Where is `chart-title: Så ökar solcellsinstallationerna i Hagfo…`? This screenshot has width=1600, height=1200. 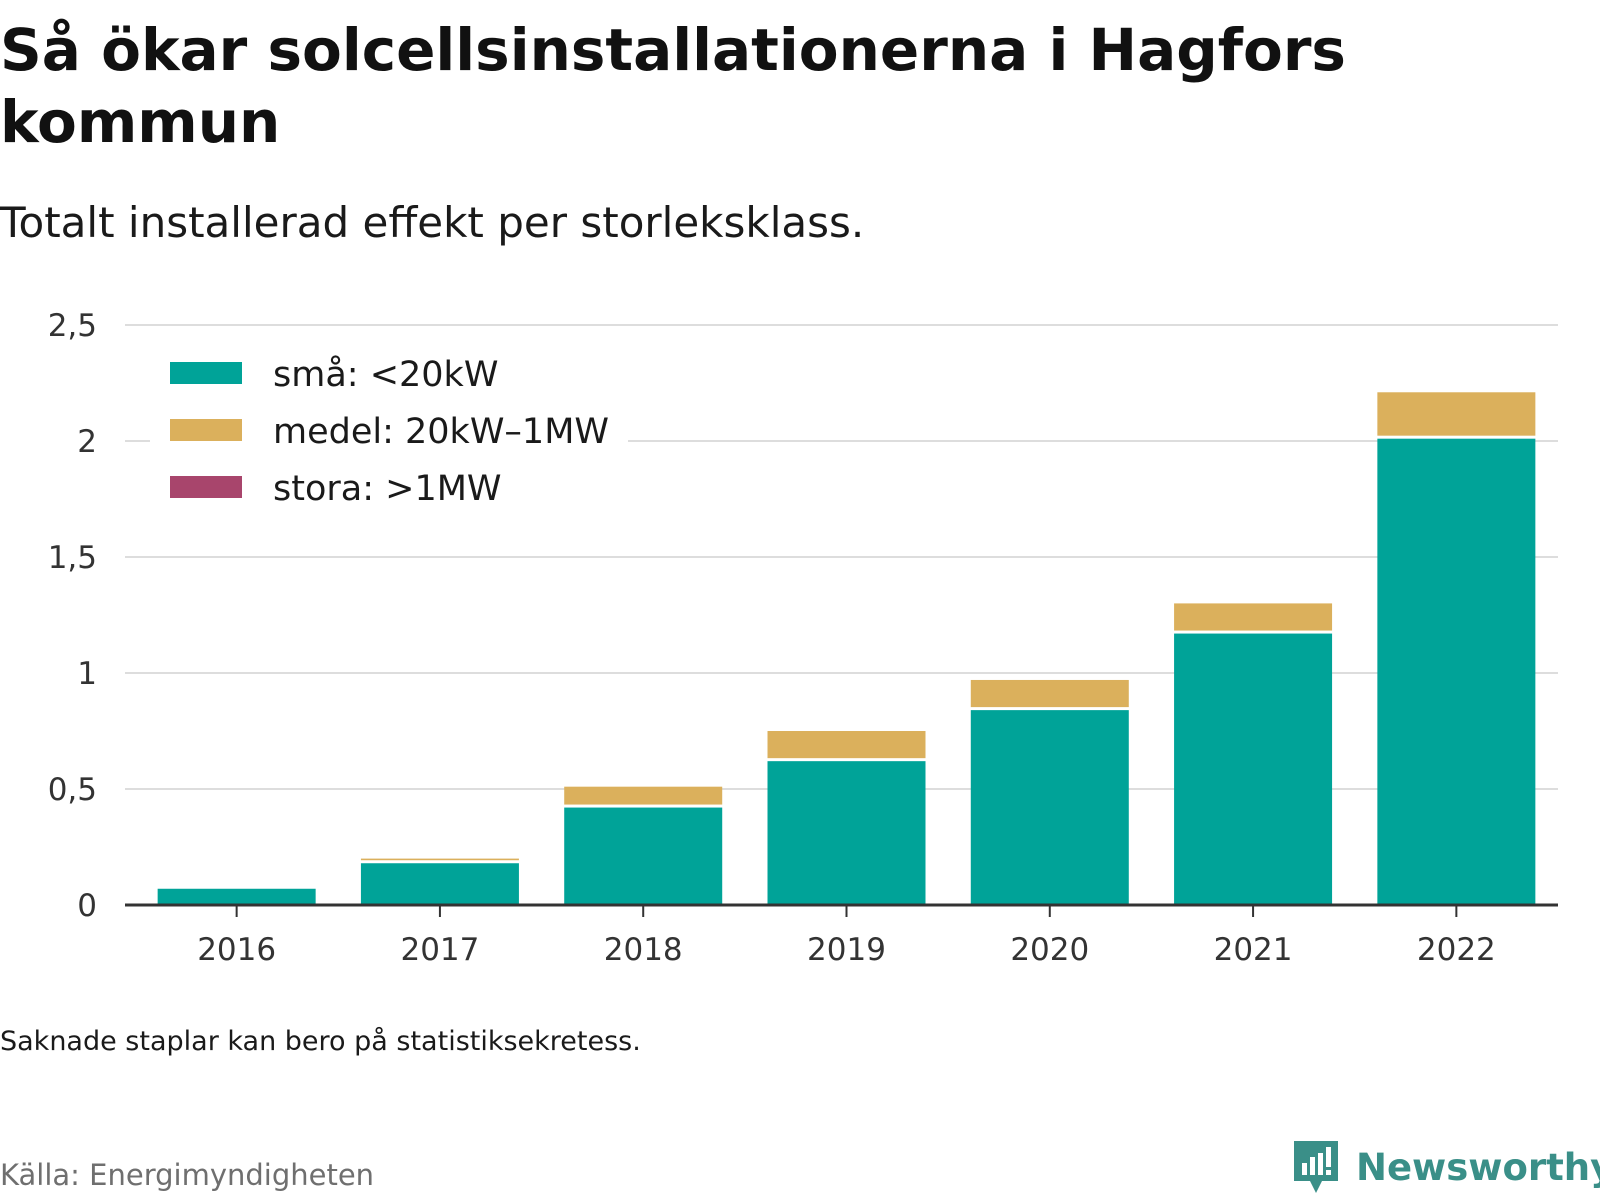
chart-title: Så ökar solcellsinstallationerna i Hagfo… is located at coordinates (673, 86).